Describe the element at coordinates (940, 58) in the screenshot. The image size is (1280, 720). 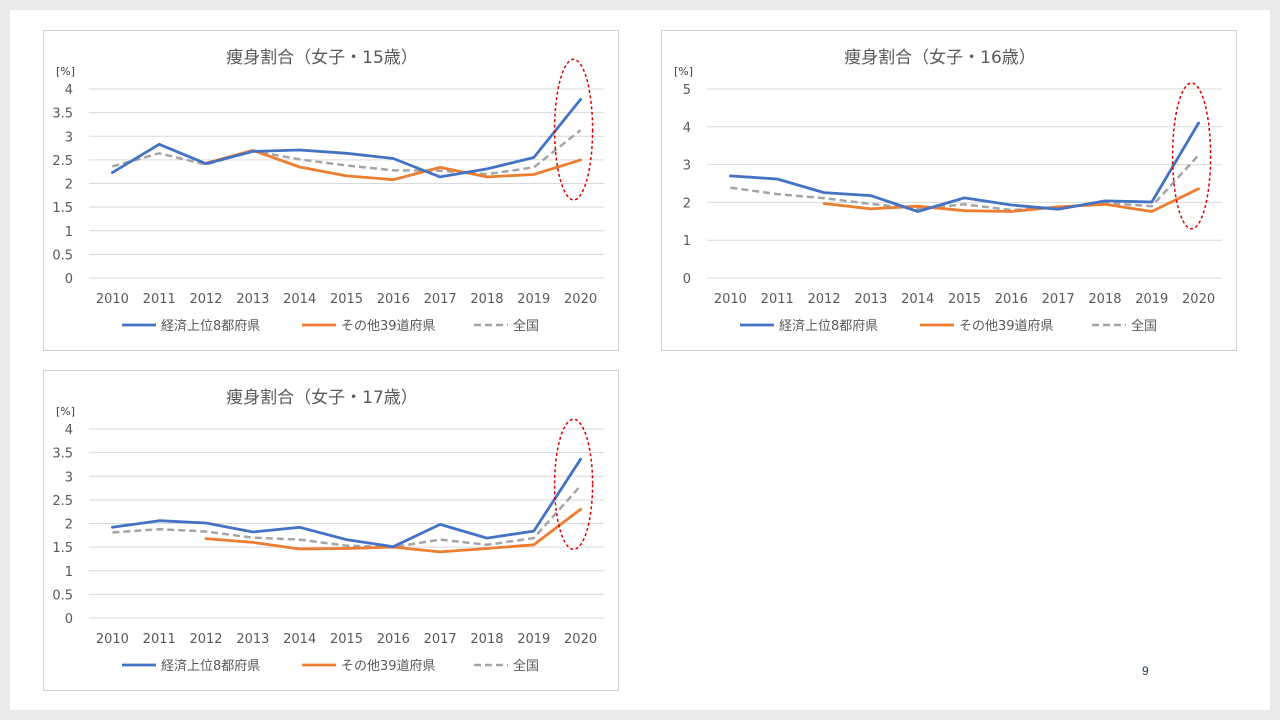
I see `chart-title: 痩身割合（女子・16歳）` at that location.